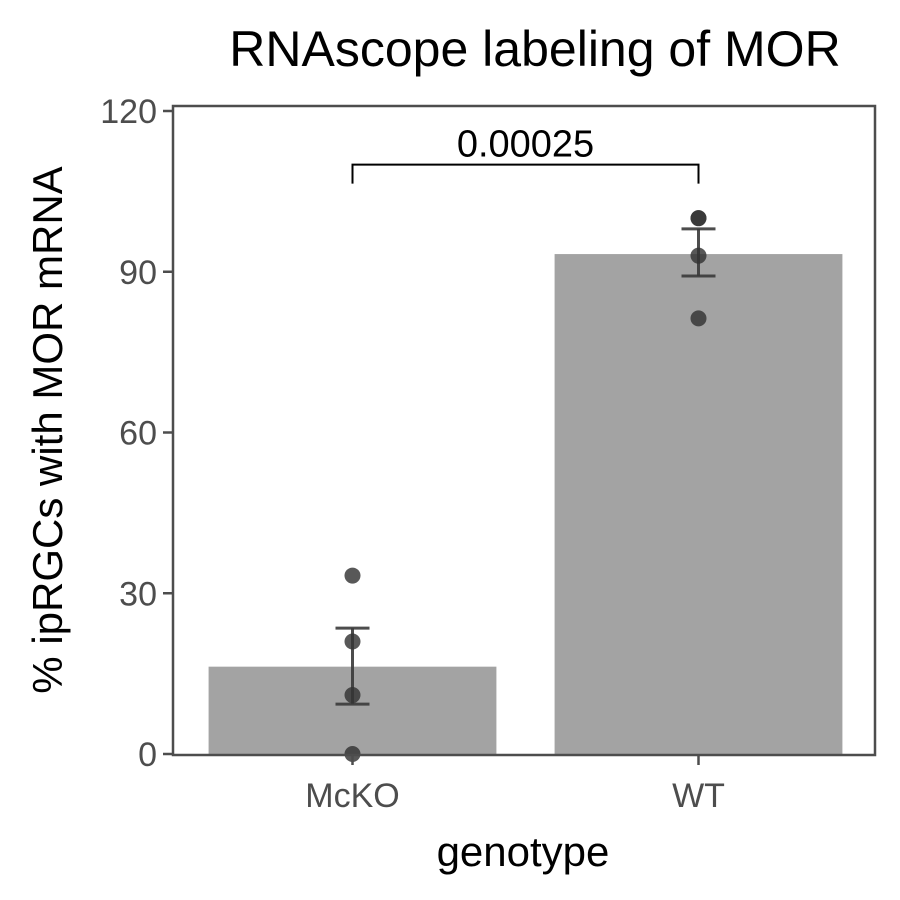 This screenshot has height=900, width=900. What do you see at coordinates (128, 112) in the screenshot?
I see `y-tick-label-120: 120` at bounding box center [128, 112].